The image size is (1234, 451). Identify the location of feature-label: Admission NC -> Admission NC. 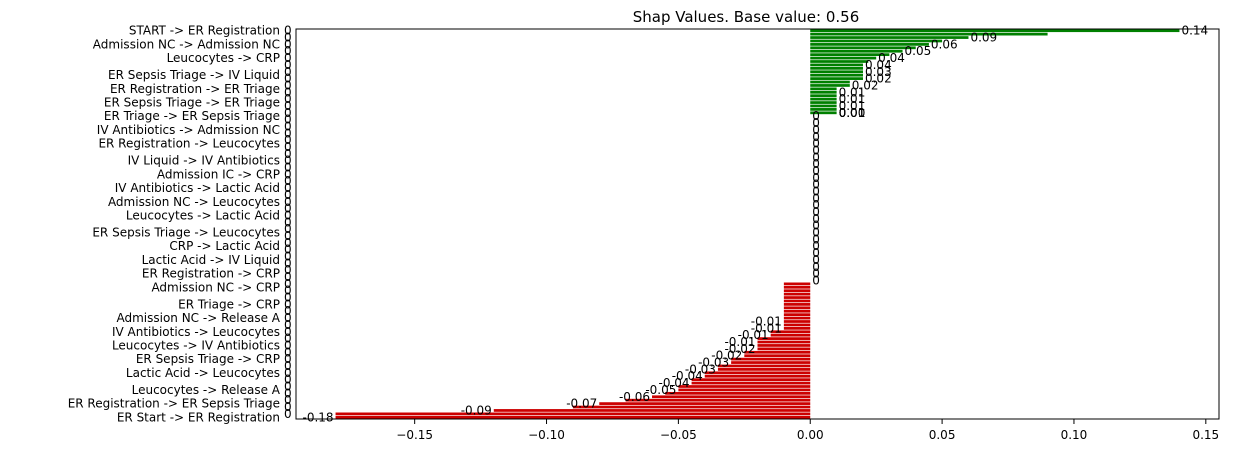
(186, 44).